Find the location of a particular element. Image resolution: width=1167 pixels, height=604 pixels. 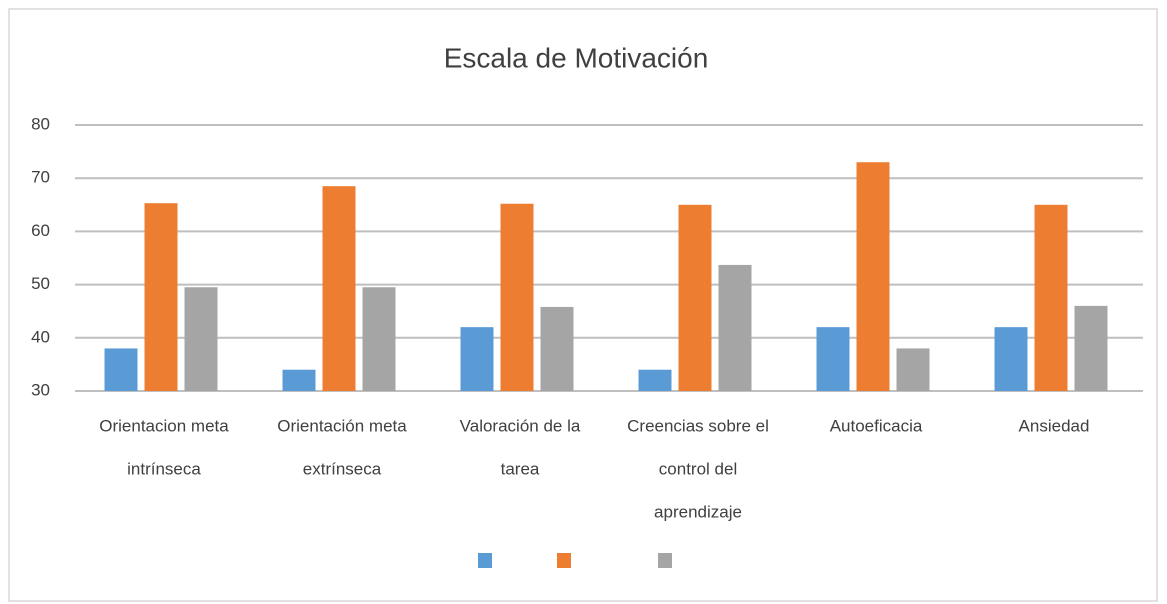

chart-title: Escala de Motivación is located at coordinates (576, 57).